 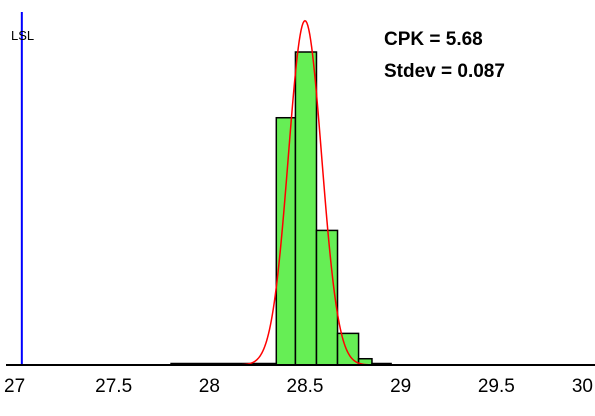 I want to click on x-tick-label: 29.5, so click(x=496, y=386).